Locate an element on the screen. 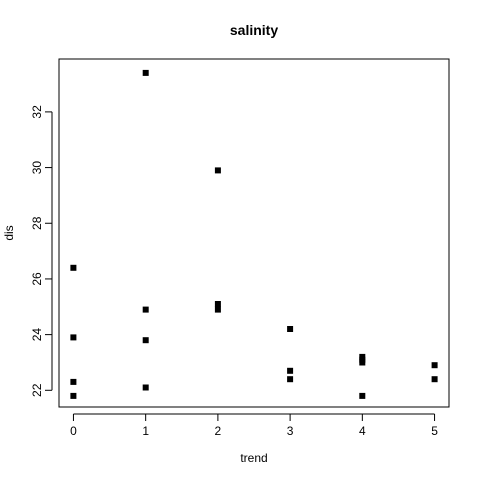 The width and height of the screenshot is (480, 485). y-axis-label: dis is located at coordinates (9, 232).